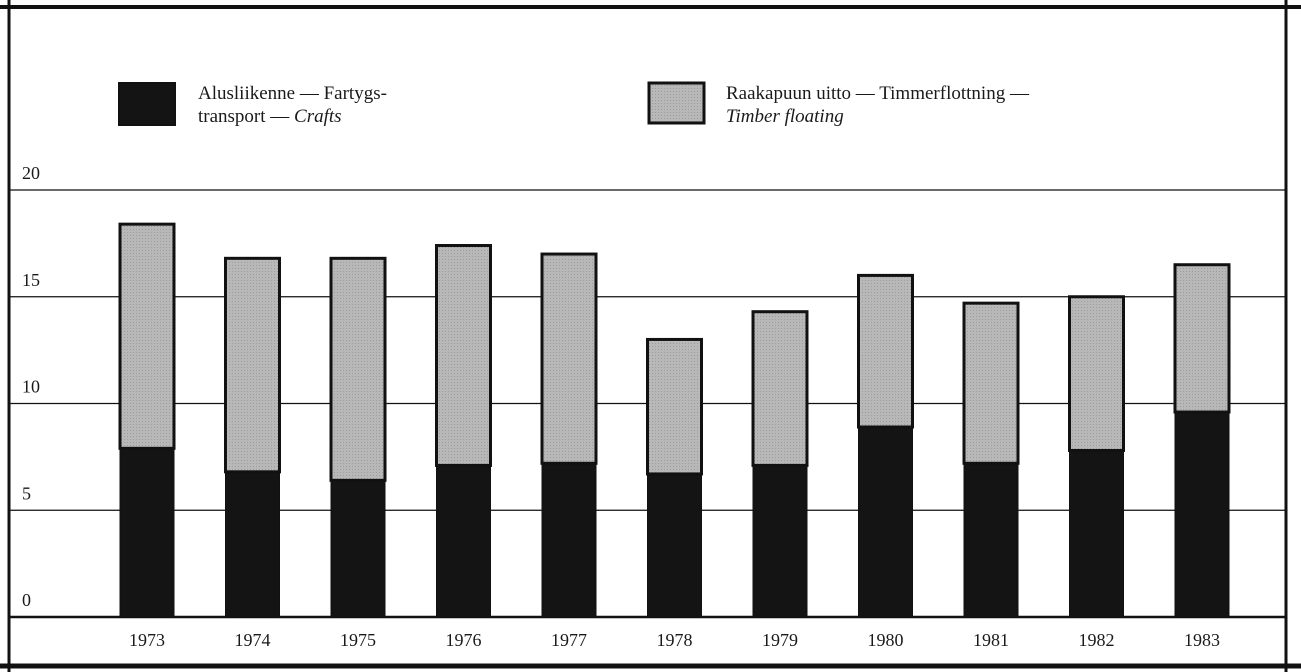 Image resolution: width=1301 pixels, height=672 pixels. What do you see at coordinates (147, 640) in the screenshot?
I see `x-tick-label-1973: 1973` at bounding box center [147, 640].